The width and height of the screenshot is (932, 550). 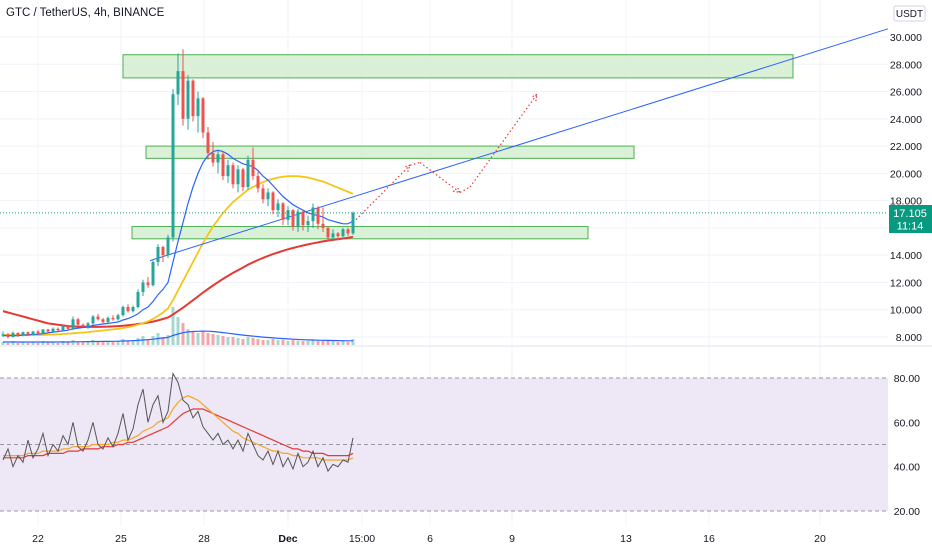 I want to click on projection-path, so click(x=446, y=157).